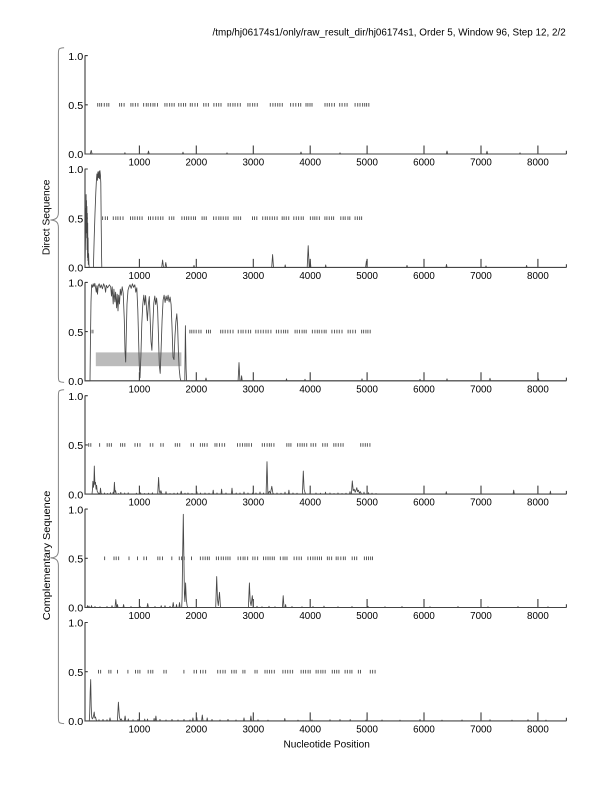  What do you see at coordinates (47, 555) in the screenshot?
I see `svg-text: Complementary Sequence` at bounding box center [47, 555].